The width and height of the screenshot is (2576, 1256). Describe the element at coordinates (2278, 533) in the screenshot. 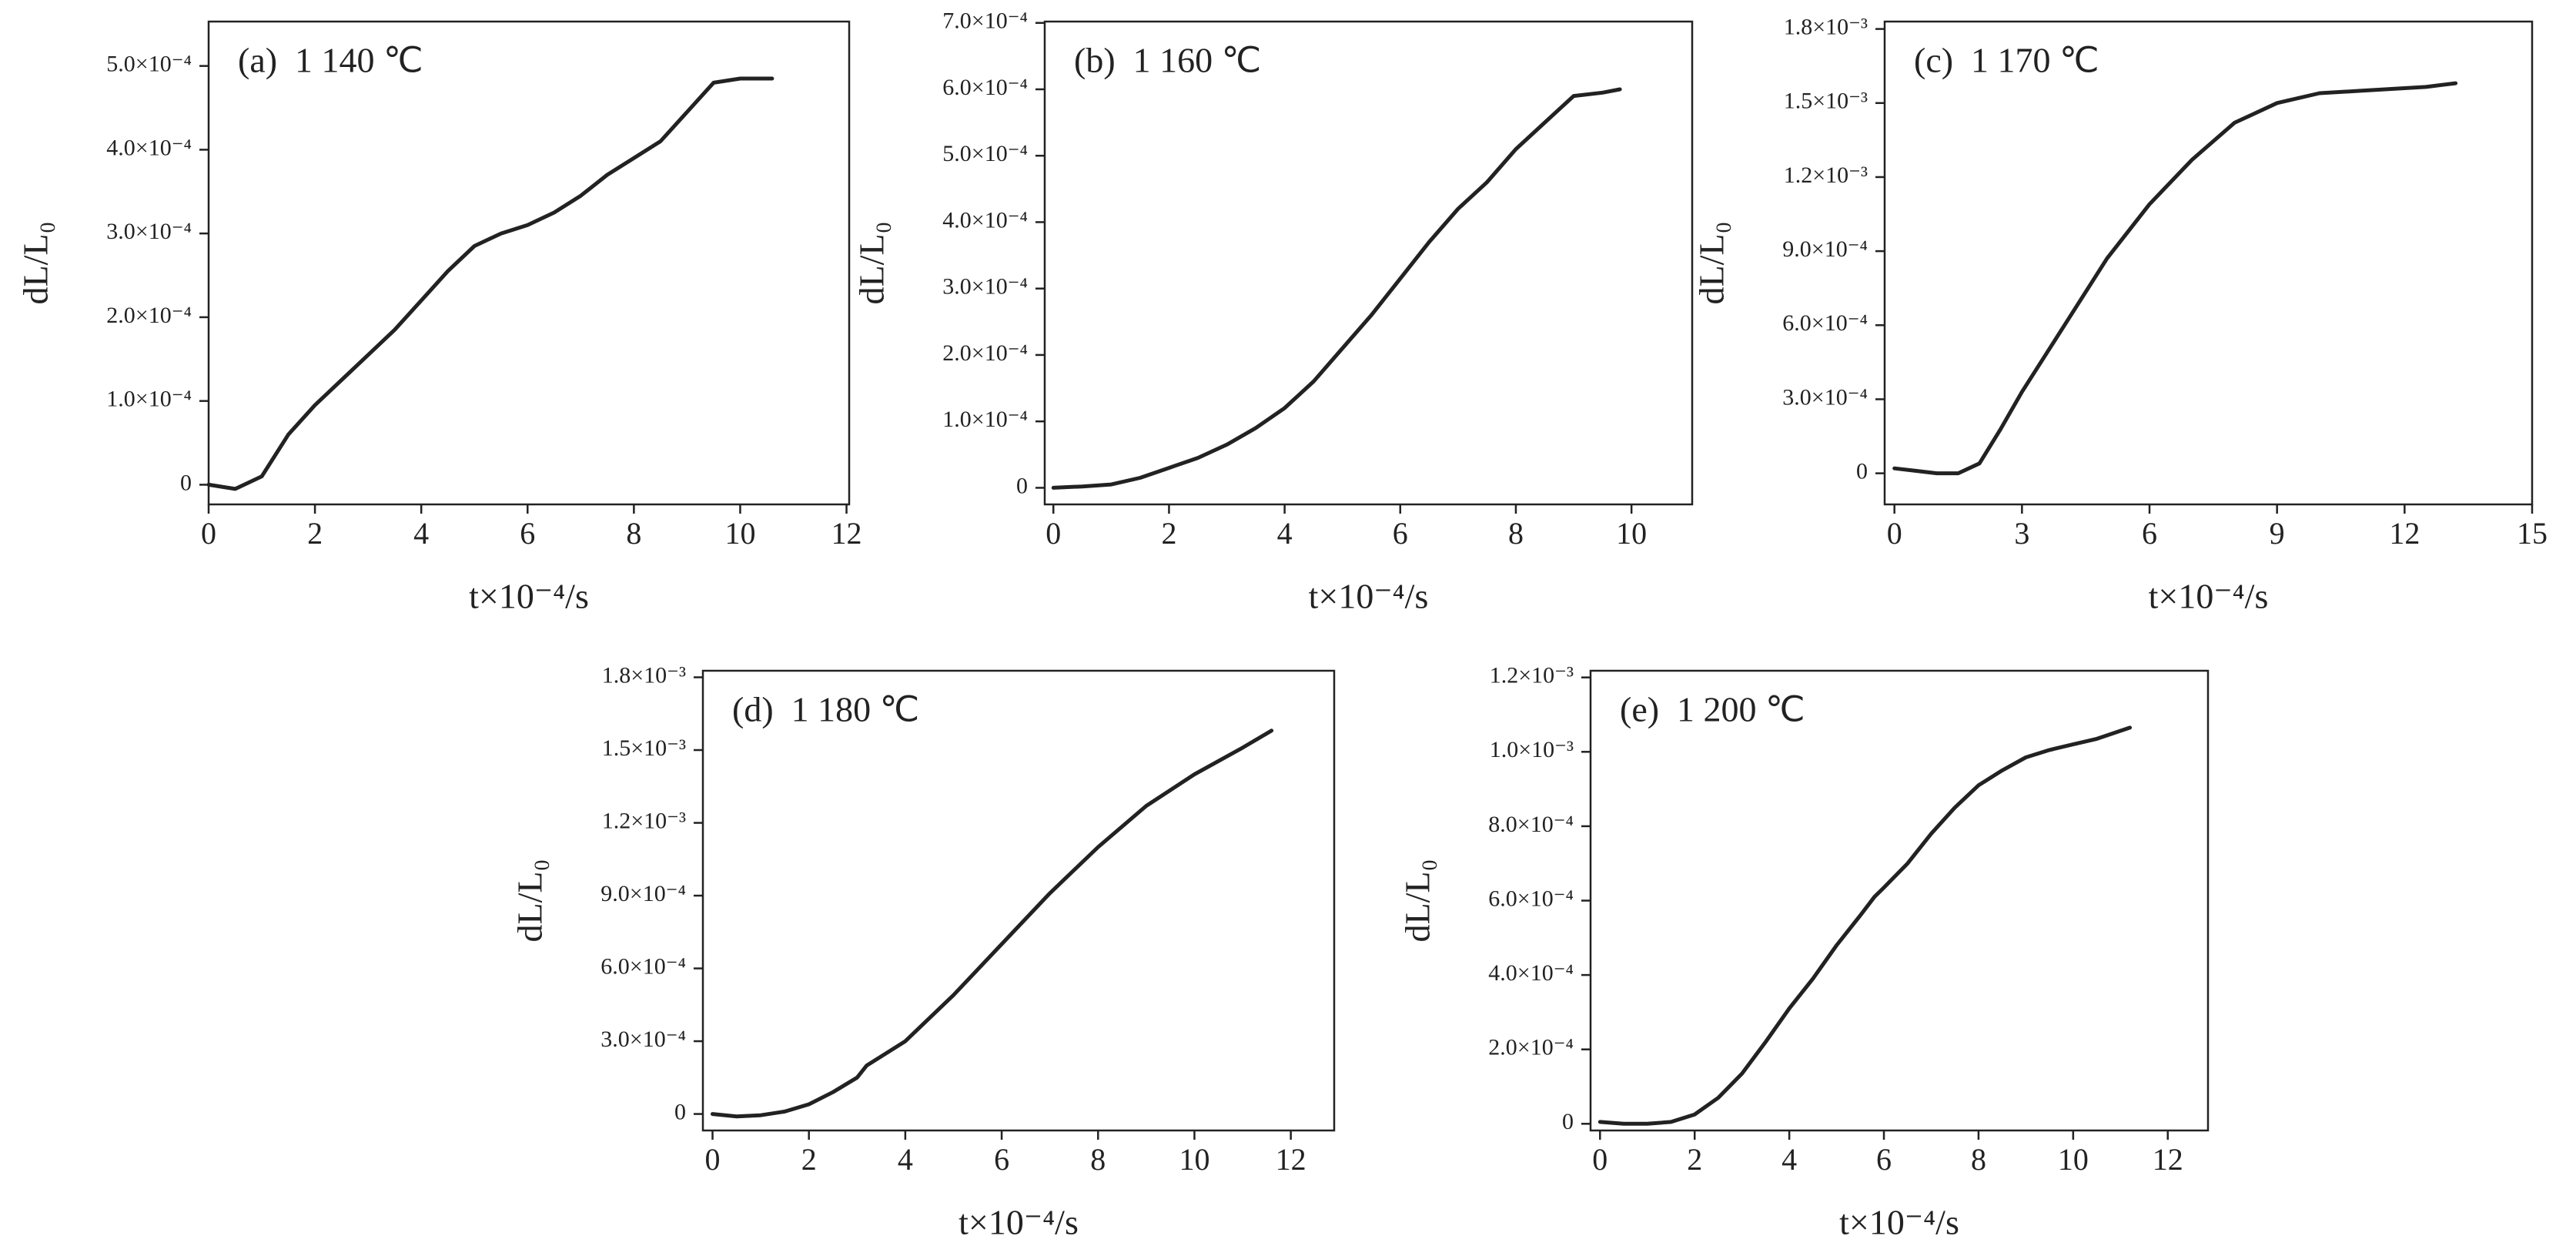

I see `x-tick-label: 9` at that location.